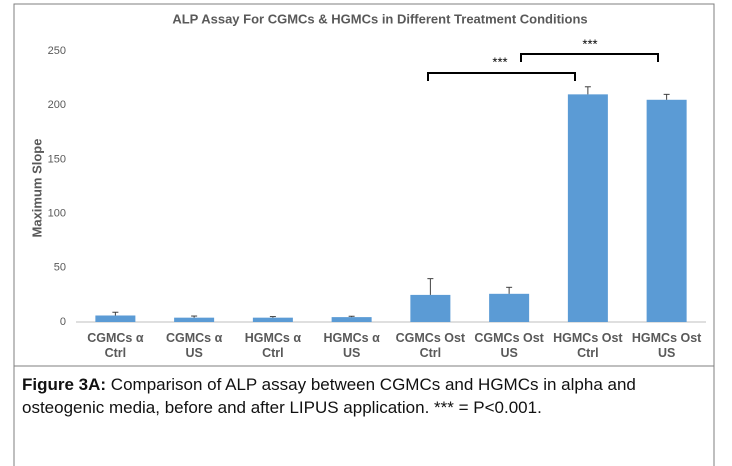 This screenshot has height=466, width=732. Describe the element at coordinates (57, 51) in the screenshot. I see `y-tick-label: 250` at that location.